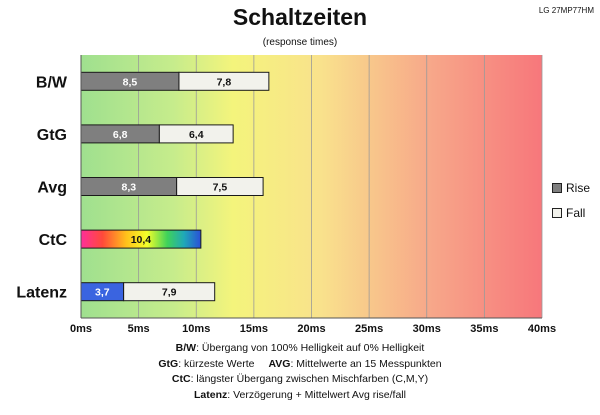 Image resolution: width=600 pixels, height=415 pixels. What do you see at coordinates (196, 329) in the screenshot?
I see `x-tick-label: 10ms` at bounding box center [196, 329].